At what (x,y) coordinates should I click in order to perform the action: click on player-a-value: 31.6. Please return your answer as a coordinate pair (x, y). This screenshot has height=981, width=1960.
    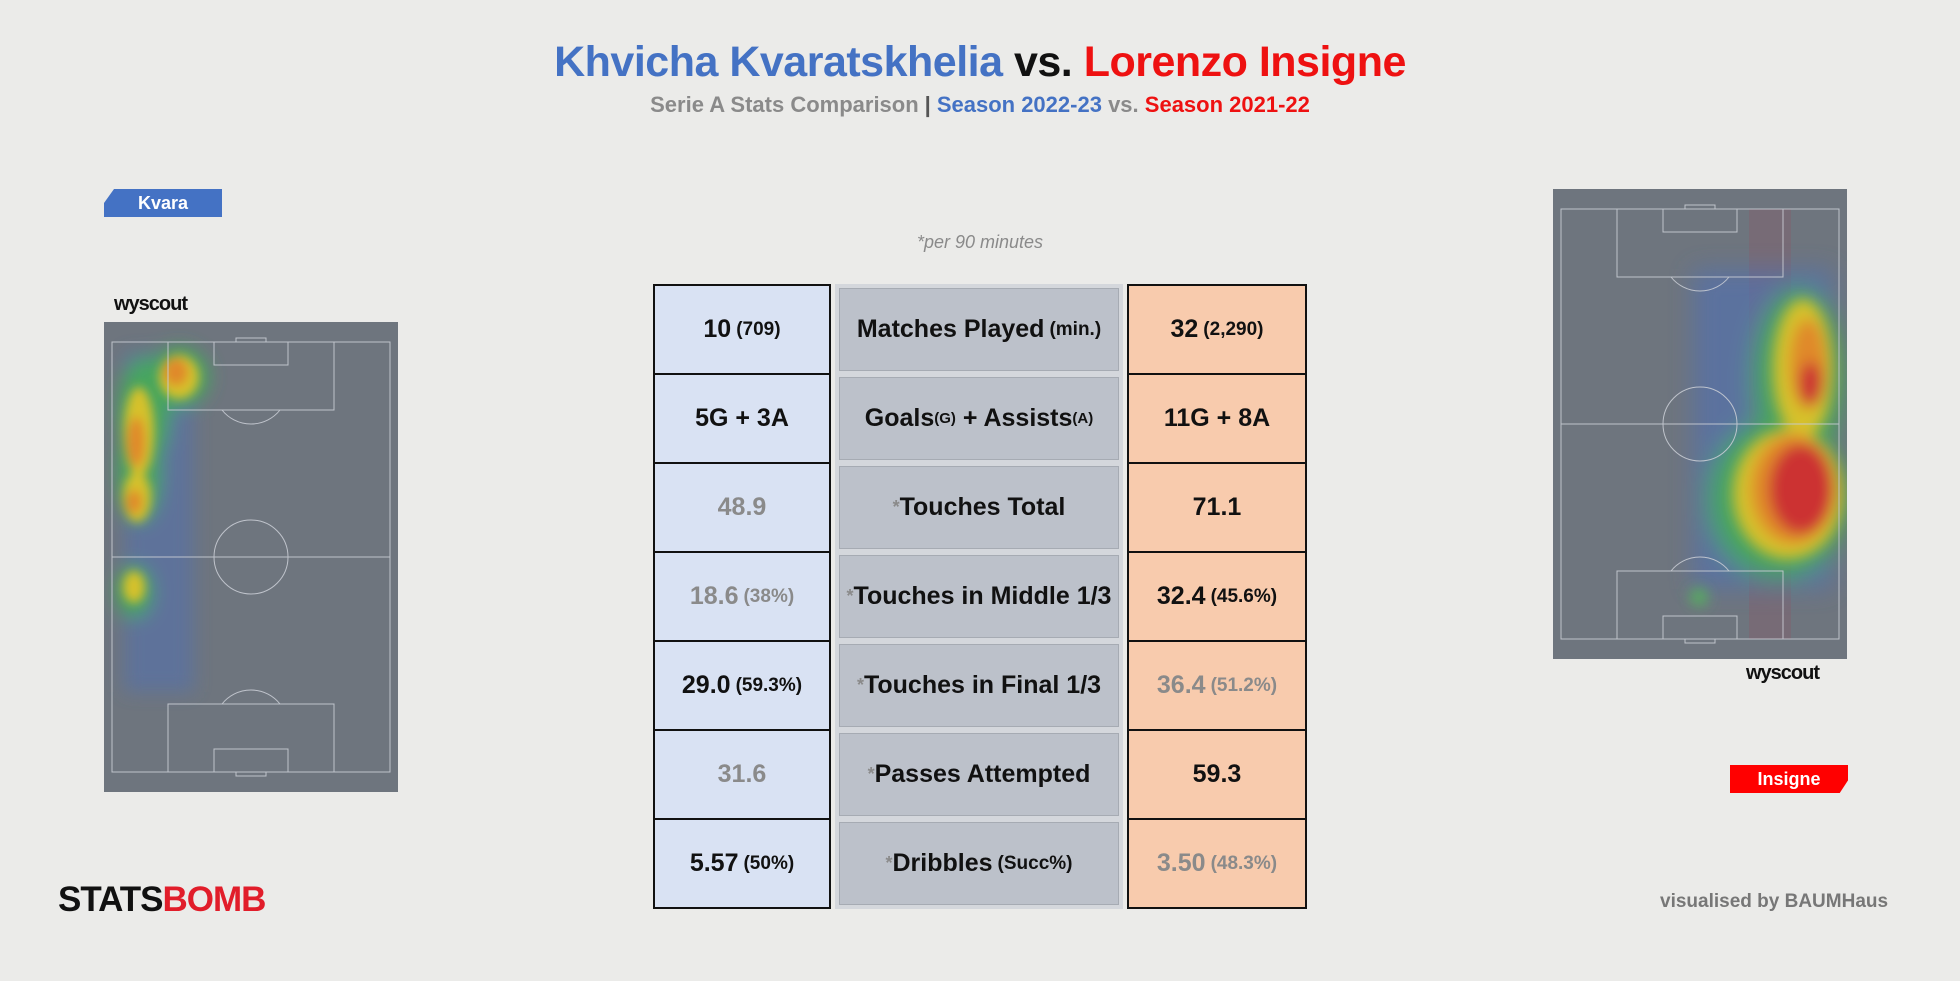
    Looking at the image, I should click on (742, 774).